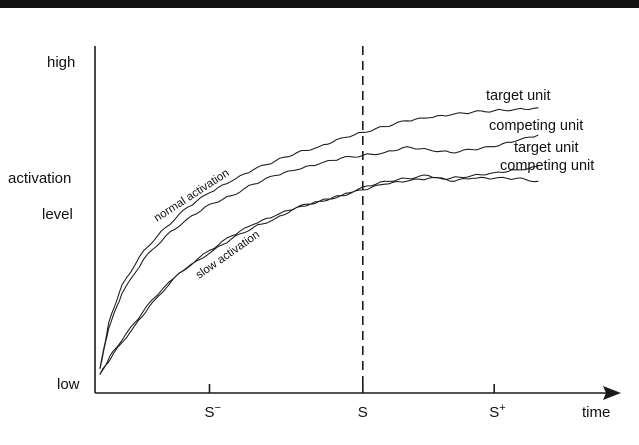  Describe the element at coordinates (57, 214) in the screenshot. I see `y-label-level: level` at that location.